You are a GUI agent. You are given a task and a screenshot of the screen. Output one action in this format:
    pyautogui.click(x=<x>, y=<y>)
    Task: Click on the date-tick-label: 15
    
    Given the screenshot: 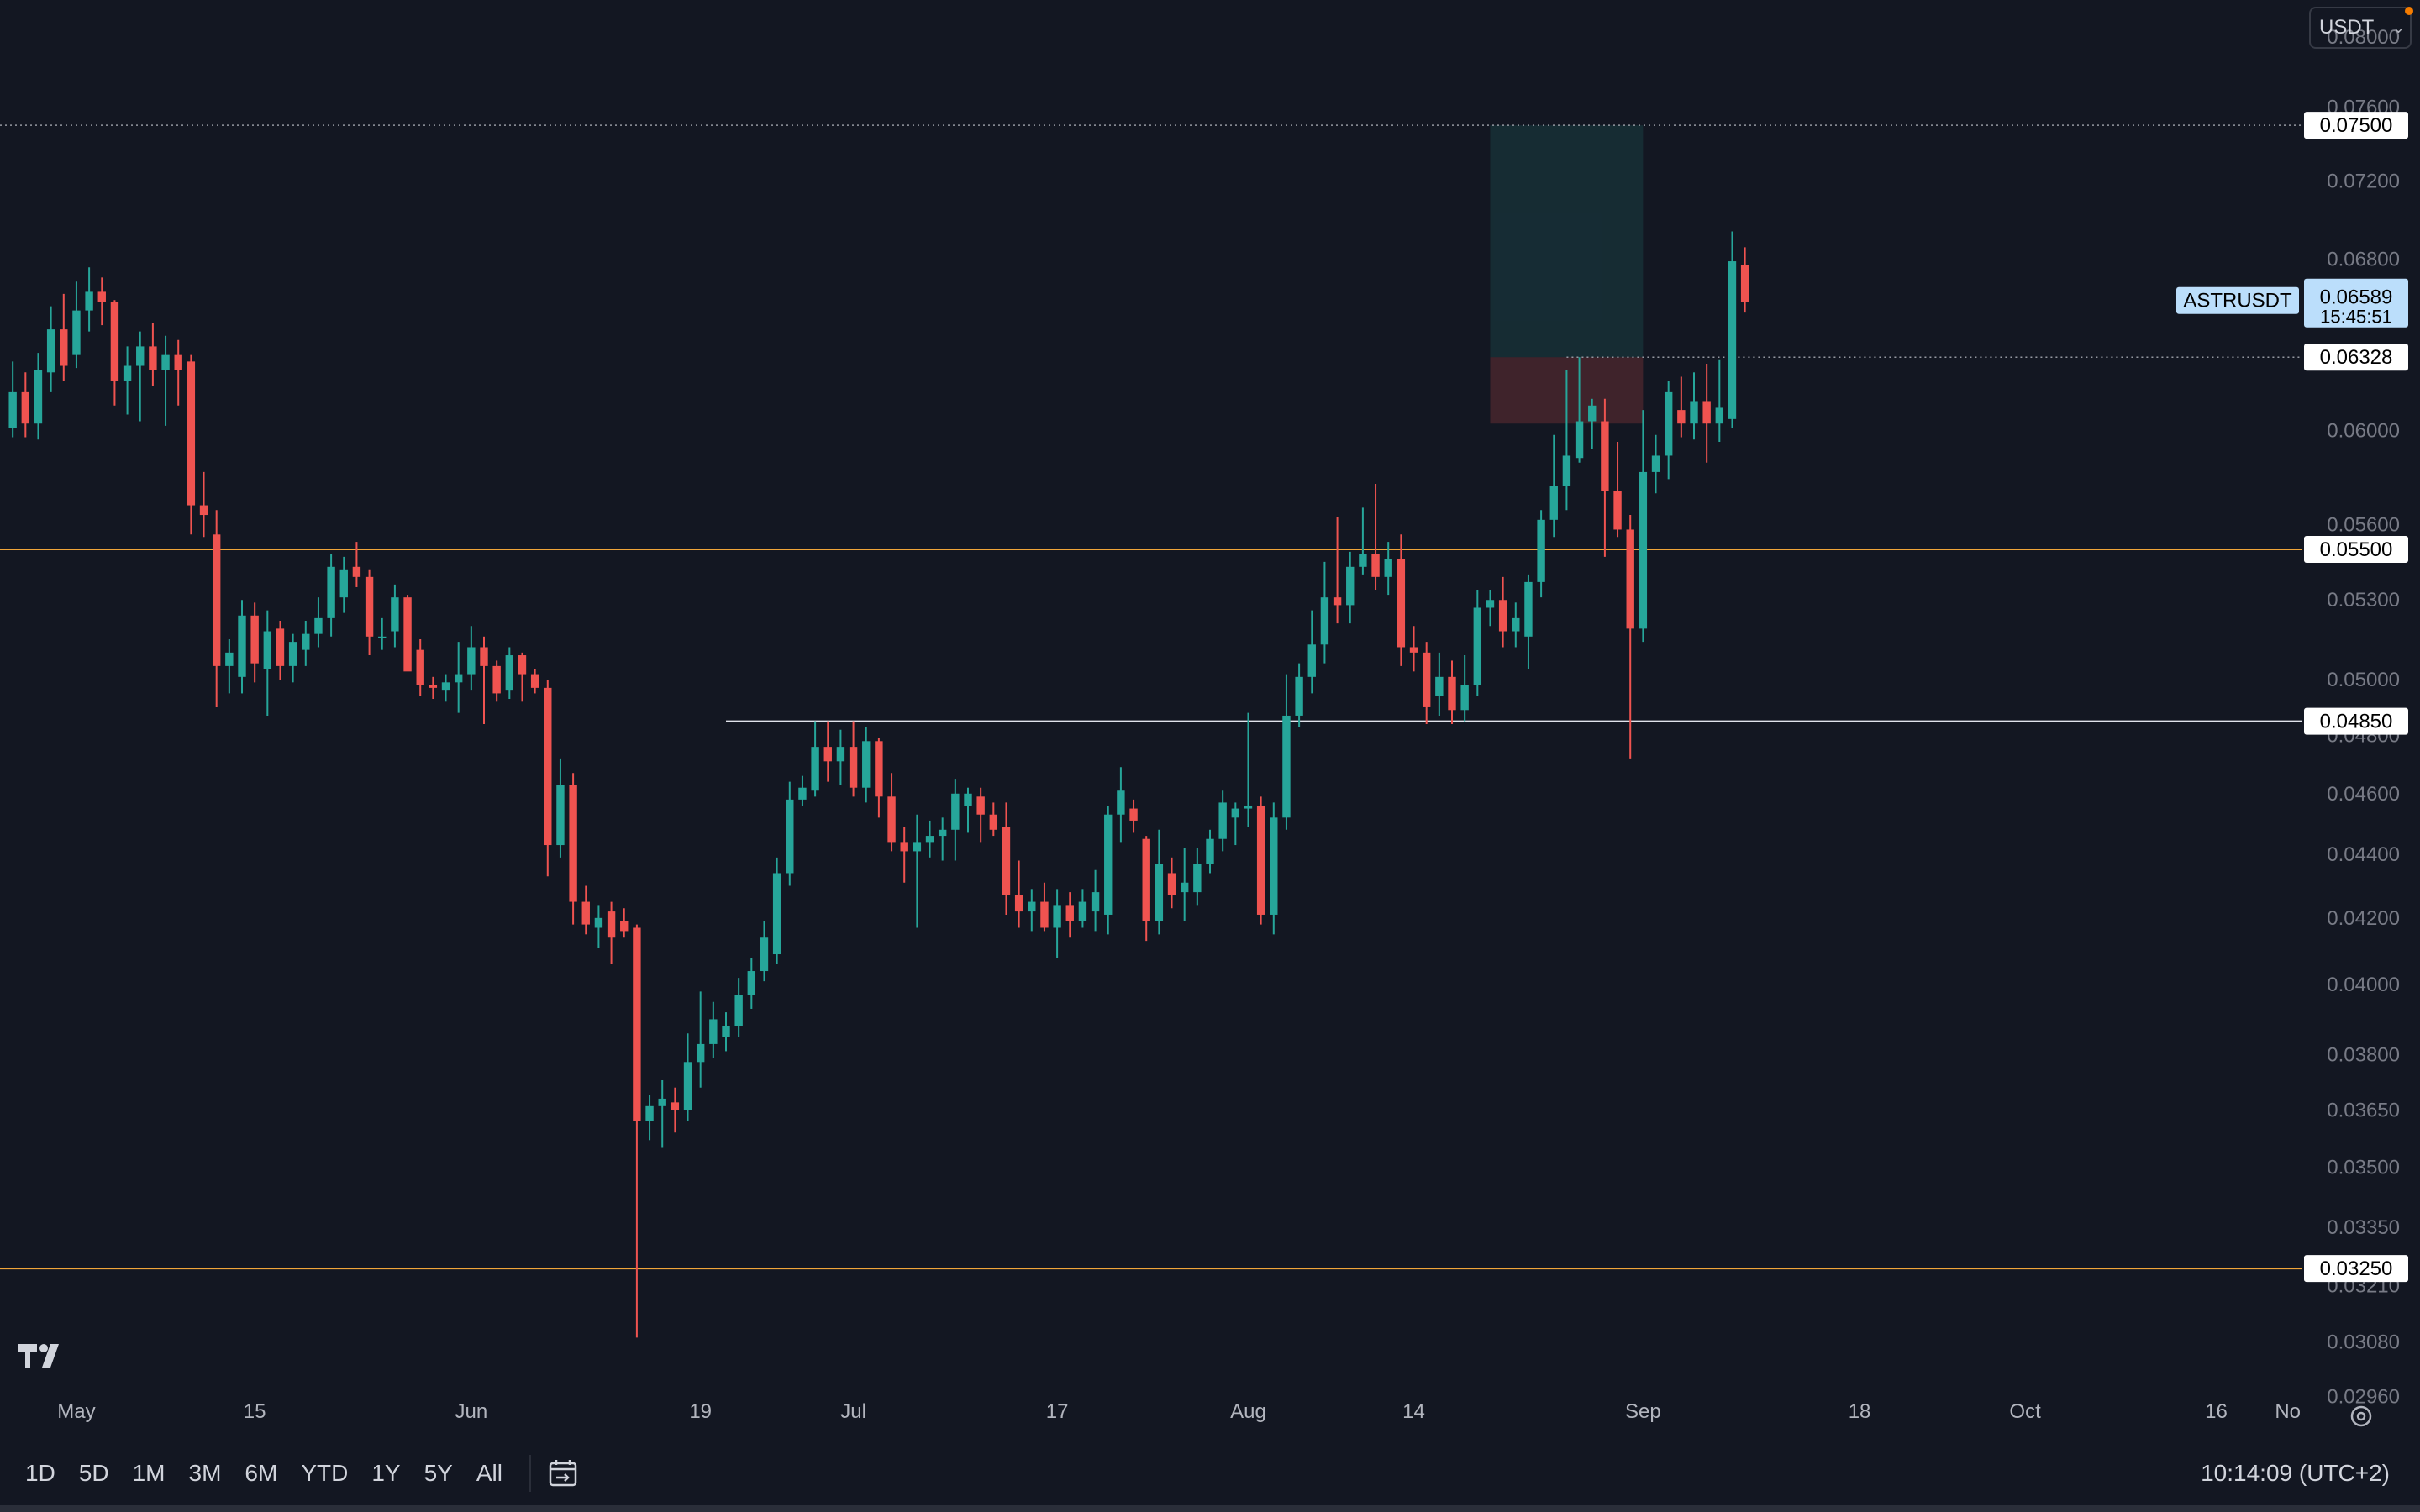 What is the action you would take?
    pyautogui.click(x=255, y=1411)
    